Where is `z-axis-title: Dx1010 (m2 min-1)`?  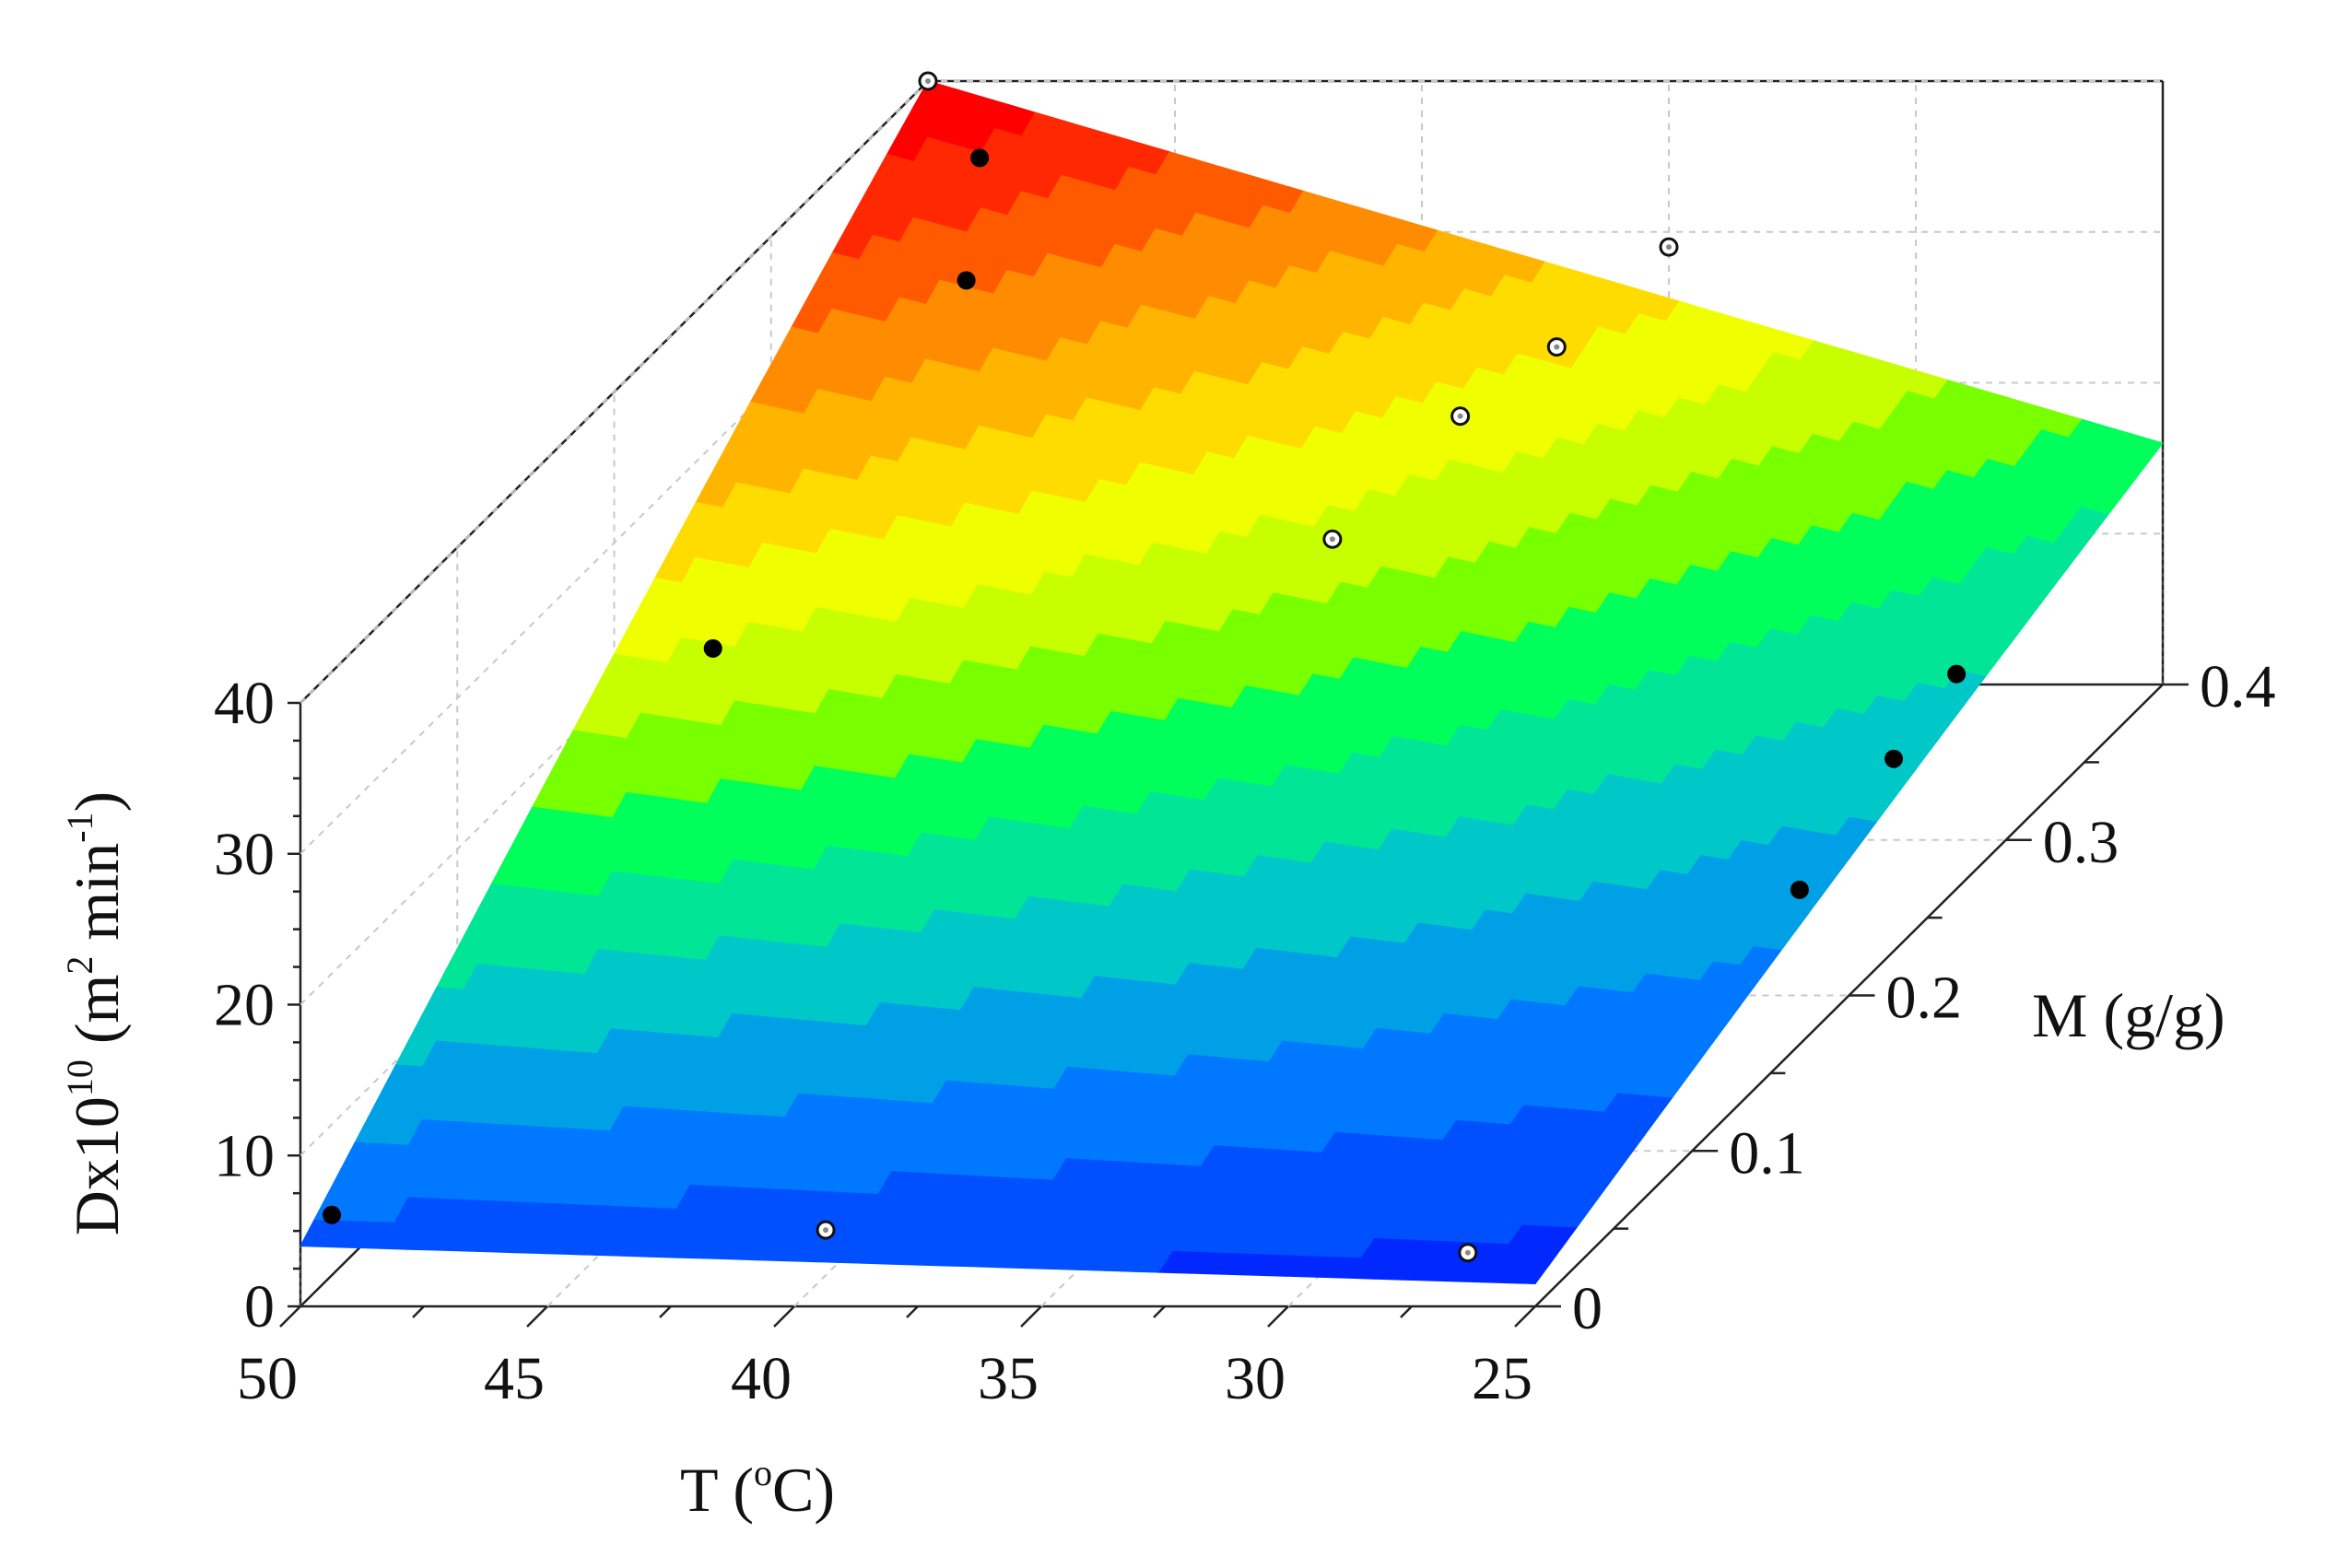 z-axis-title: Dx1010 (m2 min-1) is located at coordinates (96, 1013).